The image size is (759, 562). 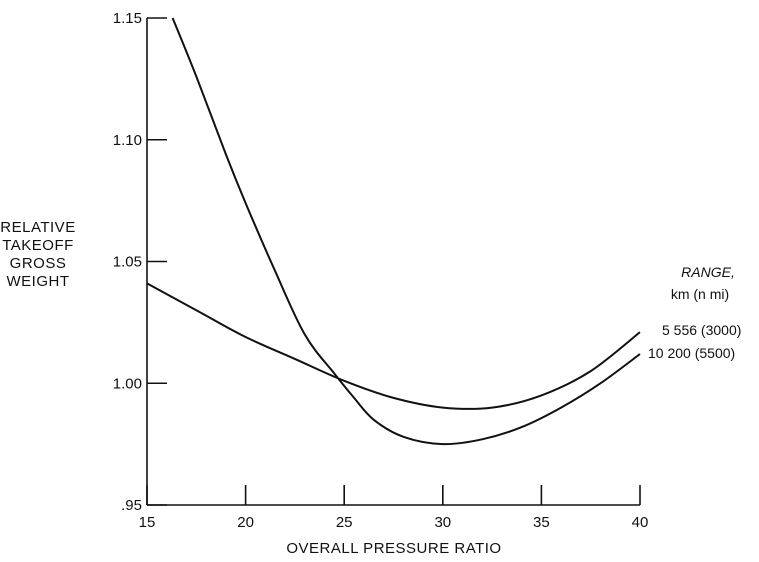 I want to click on x-tick-label: 30, so click(x=442, y=522).